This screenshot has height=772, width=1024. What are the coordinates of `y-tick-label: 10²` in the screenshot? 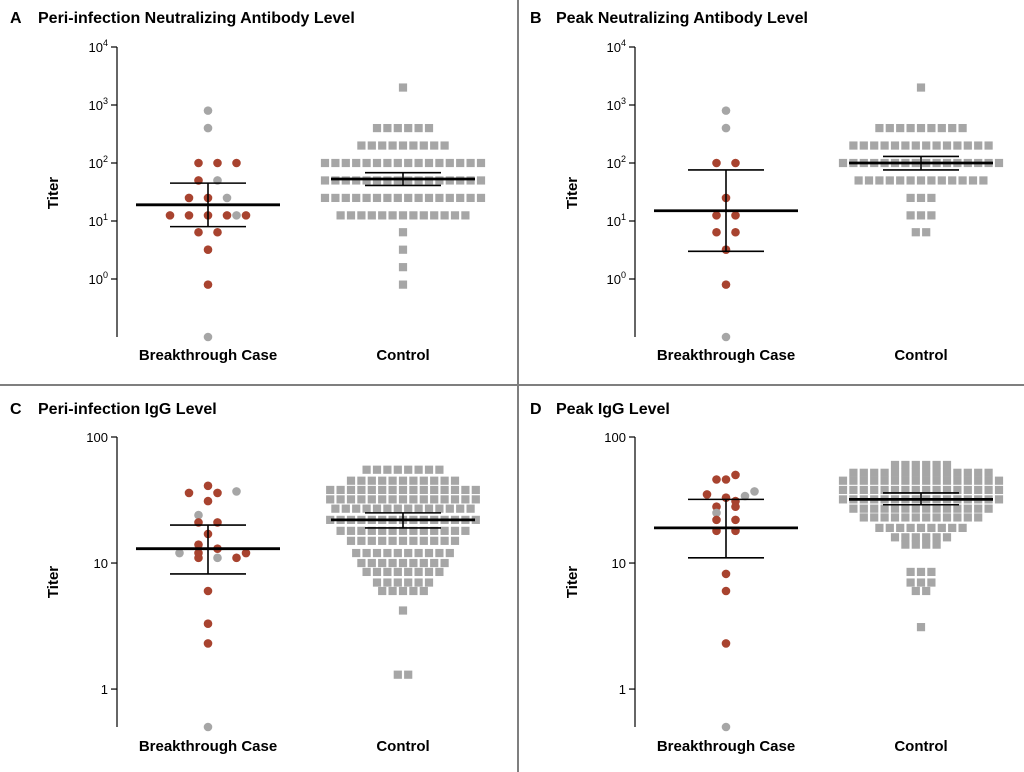 It's located at (98, 162).